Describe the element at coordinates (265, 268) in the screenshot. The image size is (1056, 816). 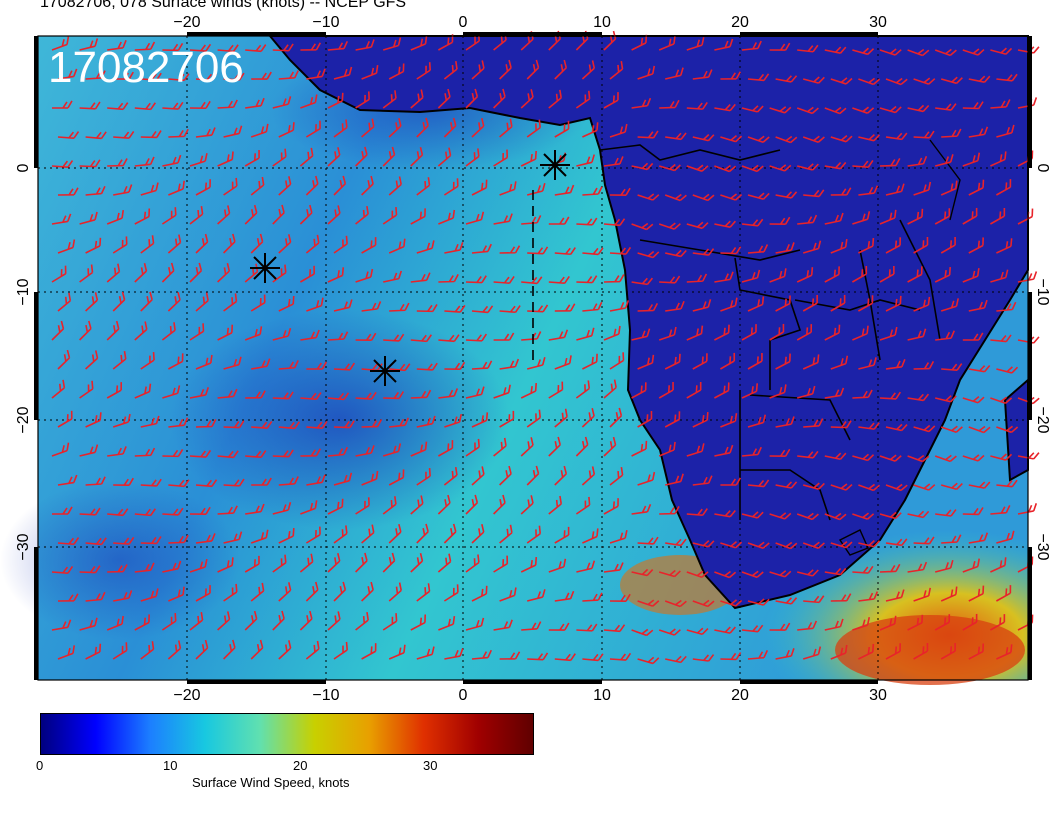
I see `storm-marker` at that location.